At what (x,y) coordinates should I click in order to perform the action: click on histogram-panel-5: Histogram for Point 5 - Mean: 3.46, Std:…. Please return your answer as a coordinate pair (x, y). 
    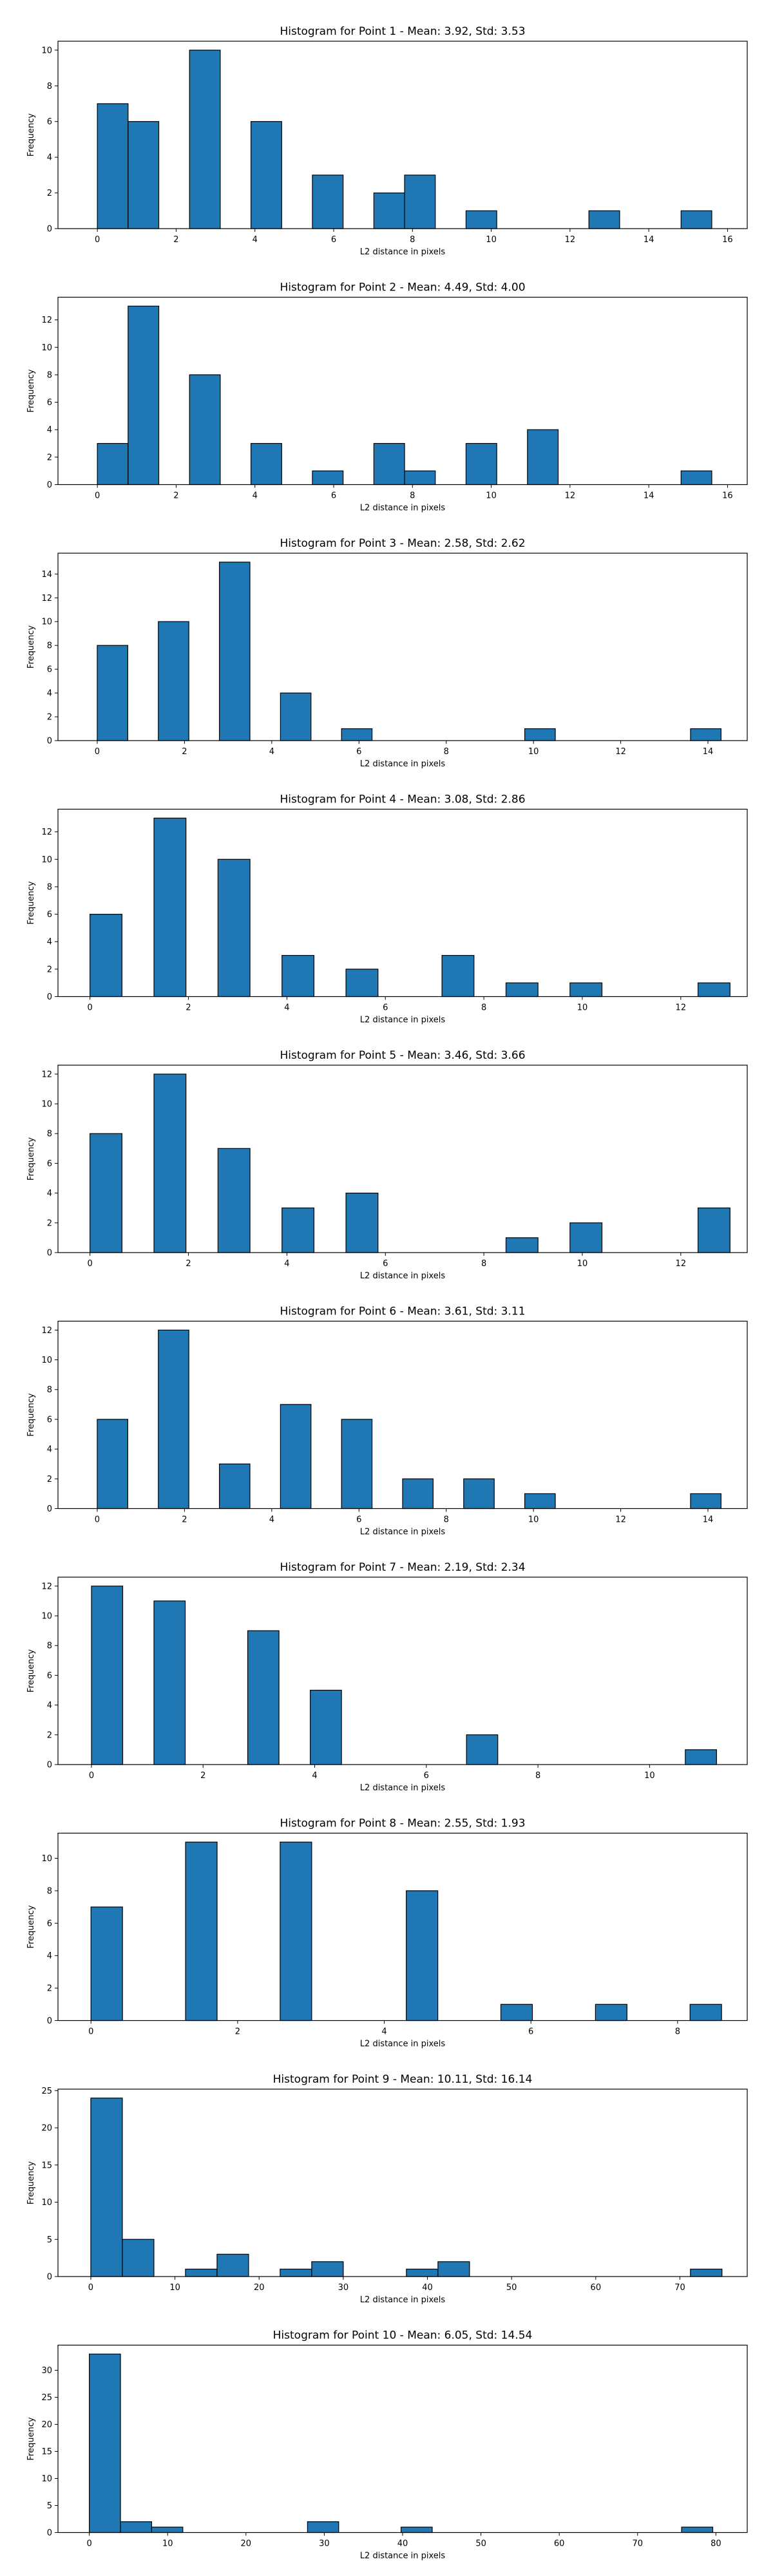
    Looking at the image, I should click on (387, 1165).